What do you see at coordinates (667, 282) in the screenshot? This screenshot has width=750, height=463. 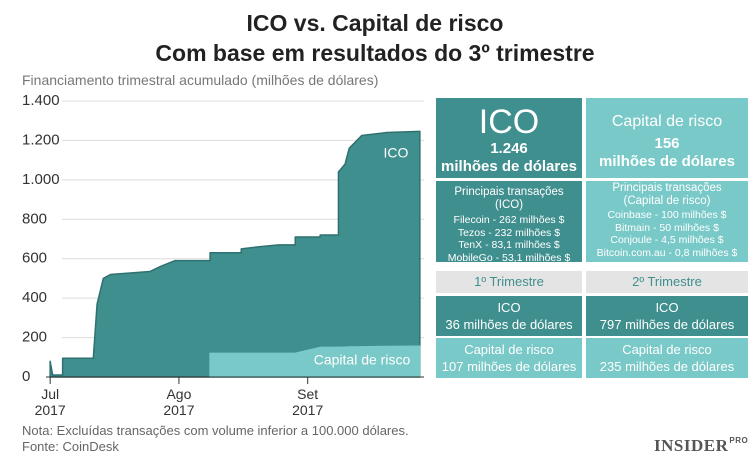 I see `quarter-header: 2º Trimestre` at bounding box center [667, 282].